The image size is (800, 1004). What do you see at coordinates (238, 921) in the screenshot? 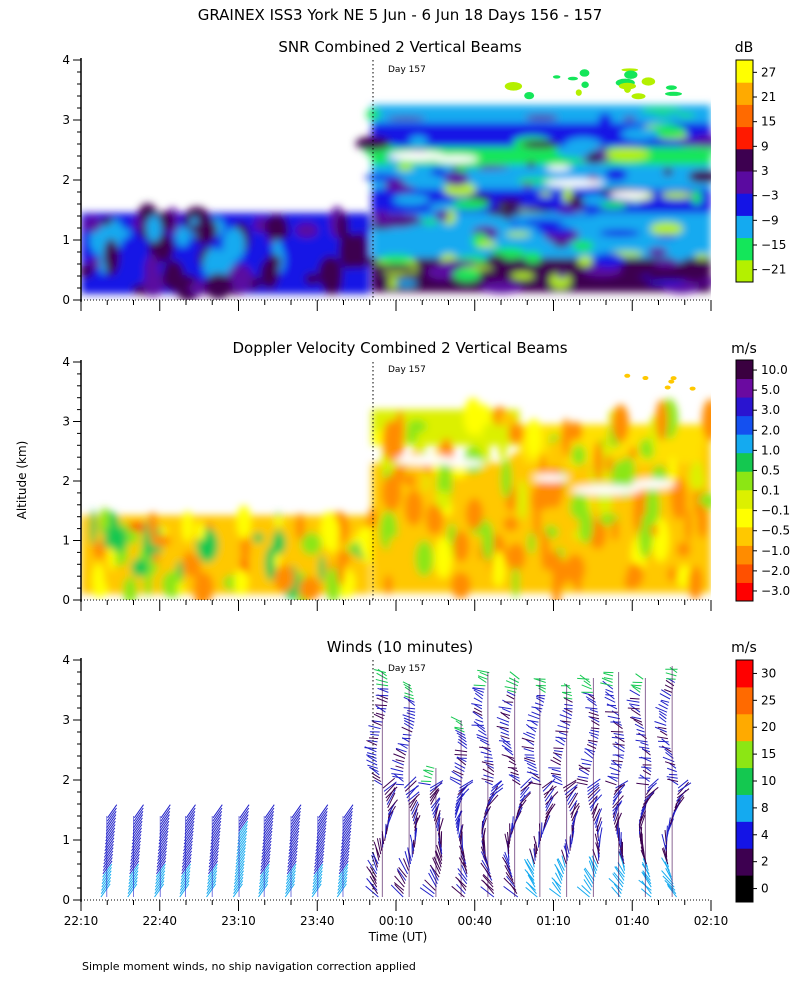
I see `x-tick-label: 23:10` at bounding box center [238, 921].